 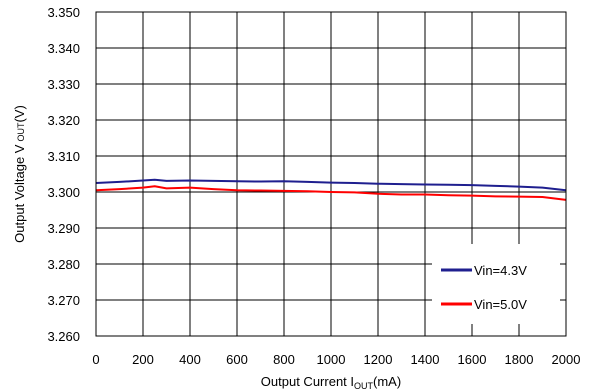 I want to click on y-tick-label: 3.280, so click(x=63, y=264).